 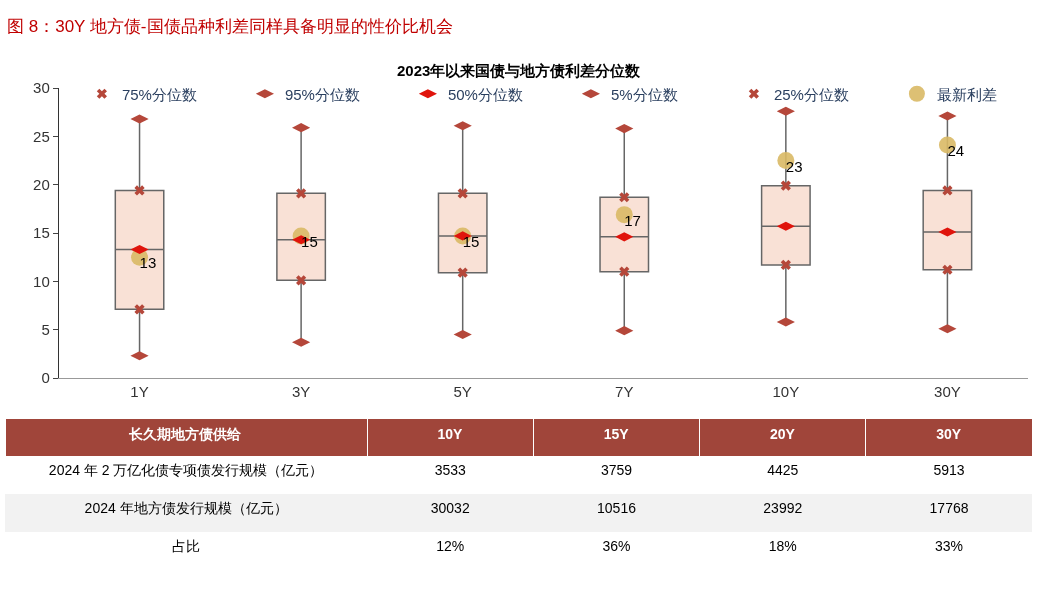 I want to click on legend-label: 25%分位数, so click(x=811, y=94).